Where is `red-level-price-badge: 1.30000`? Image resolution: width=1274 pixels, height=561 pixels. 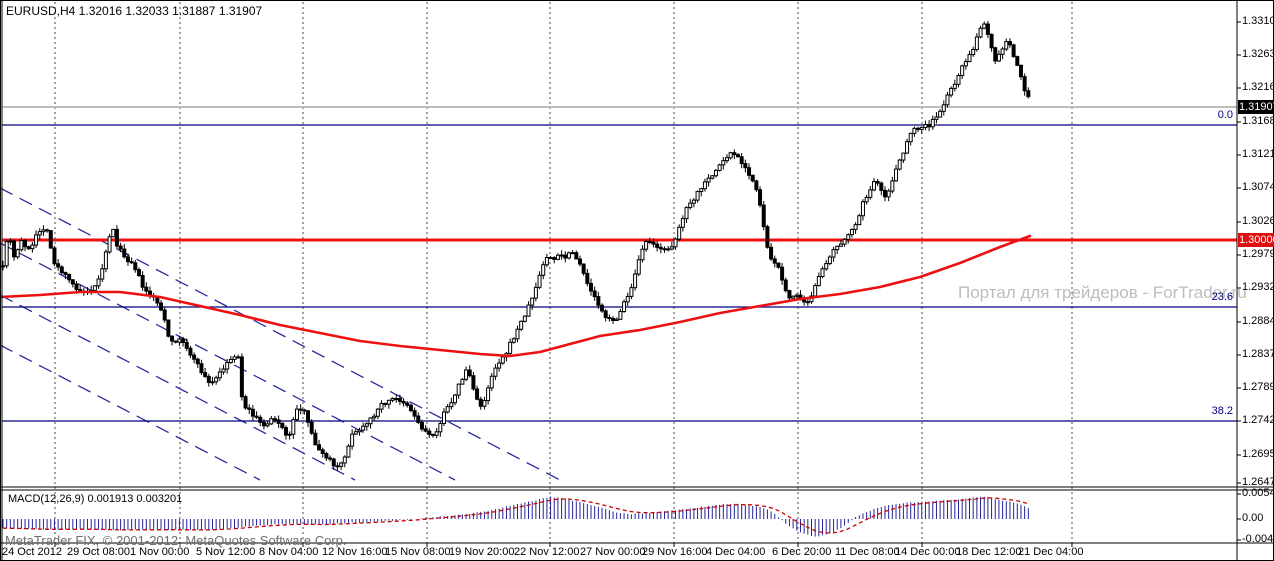 red-level-price-badge: 1.30000 is located at coordinates (1256, 240).